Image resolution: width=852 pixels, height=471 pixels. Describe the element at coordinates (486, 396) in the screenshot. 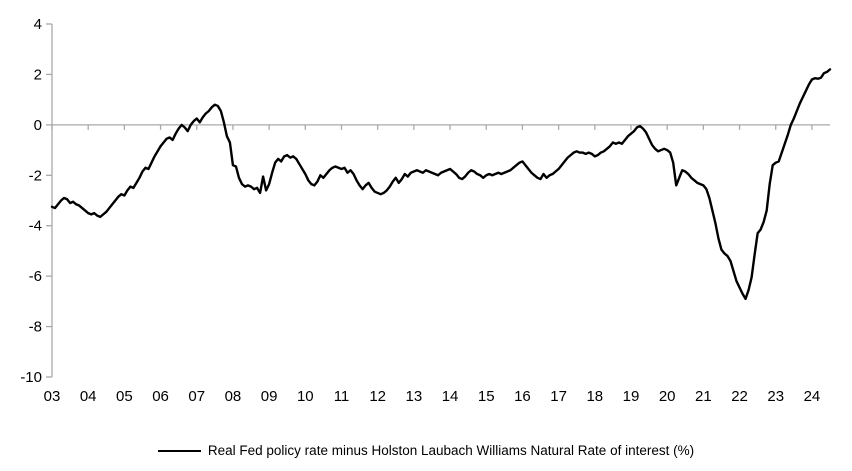

I see `x-tick-label: 15` at that location.